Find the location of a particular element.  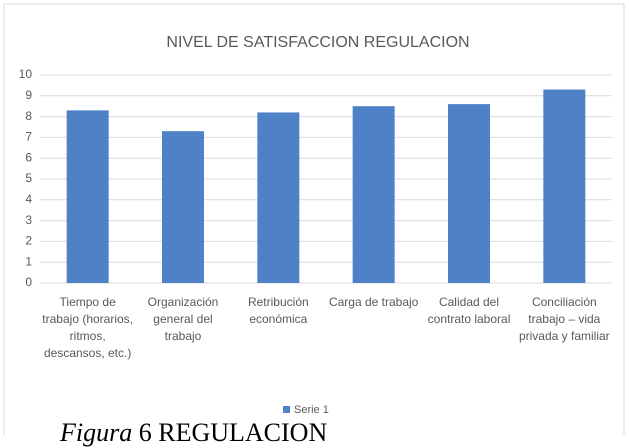

y-tick-label: 6 is located at coordinates (28, 157).